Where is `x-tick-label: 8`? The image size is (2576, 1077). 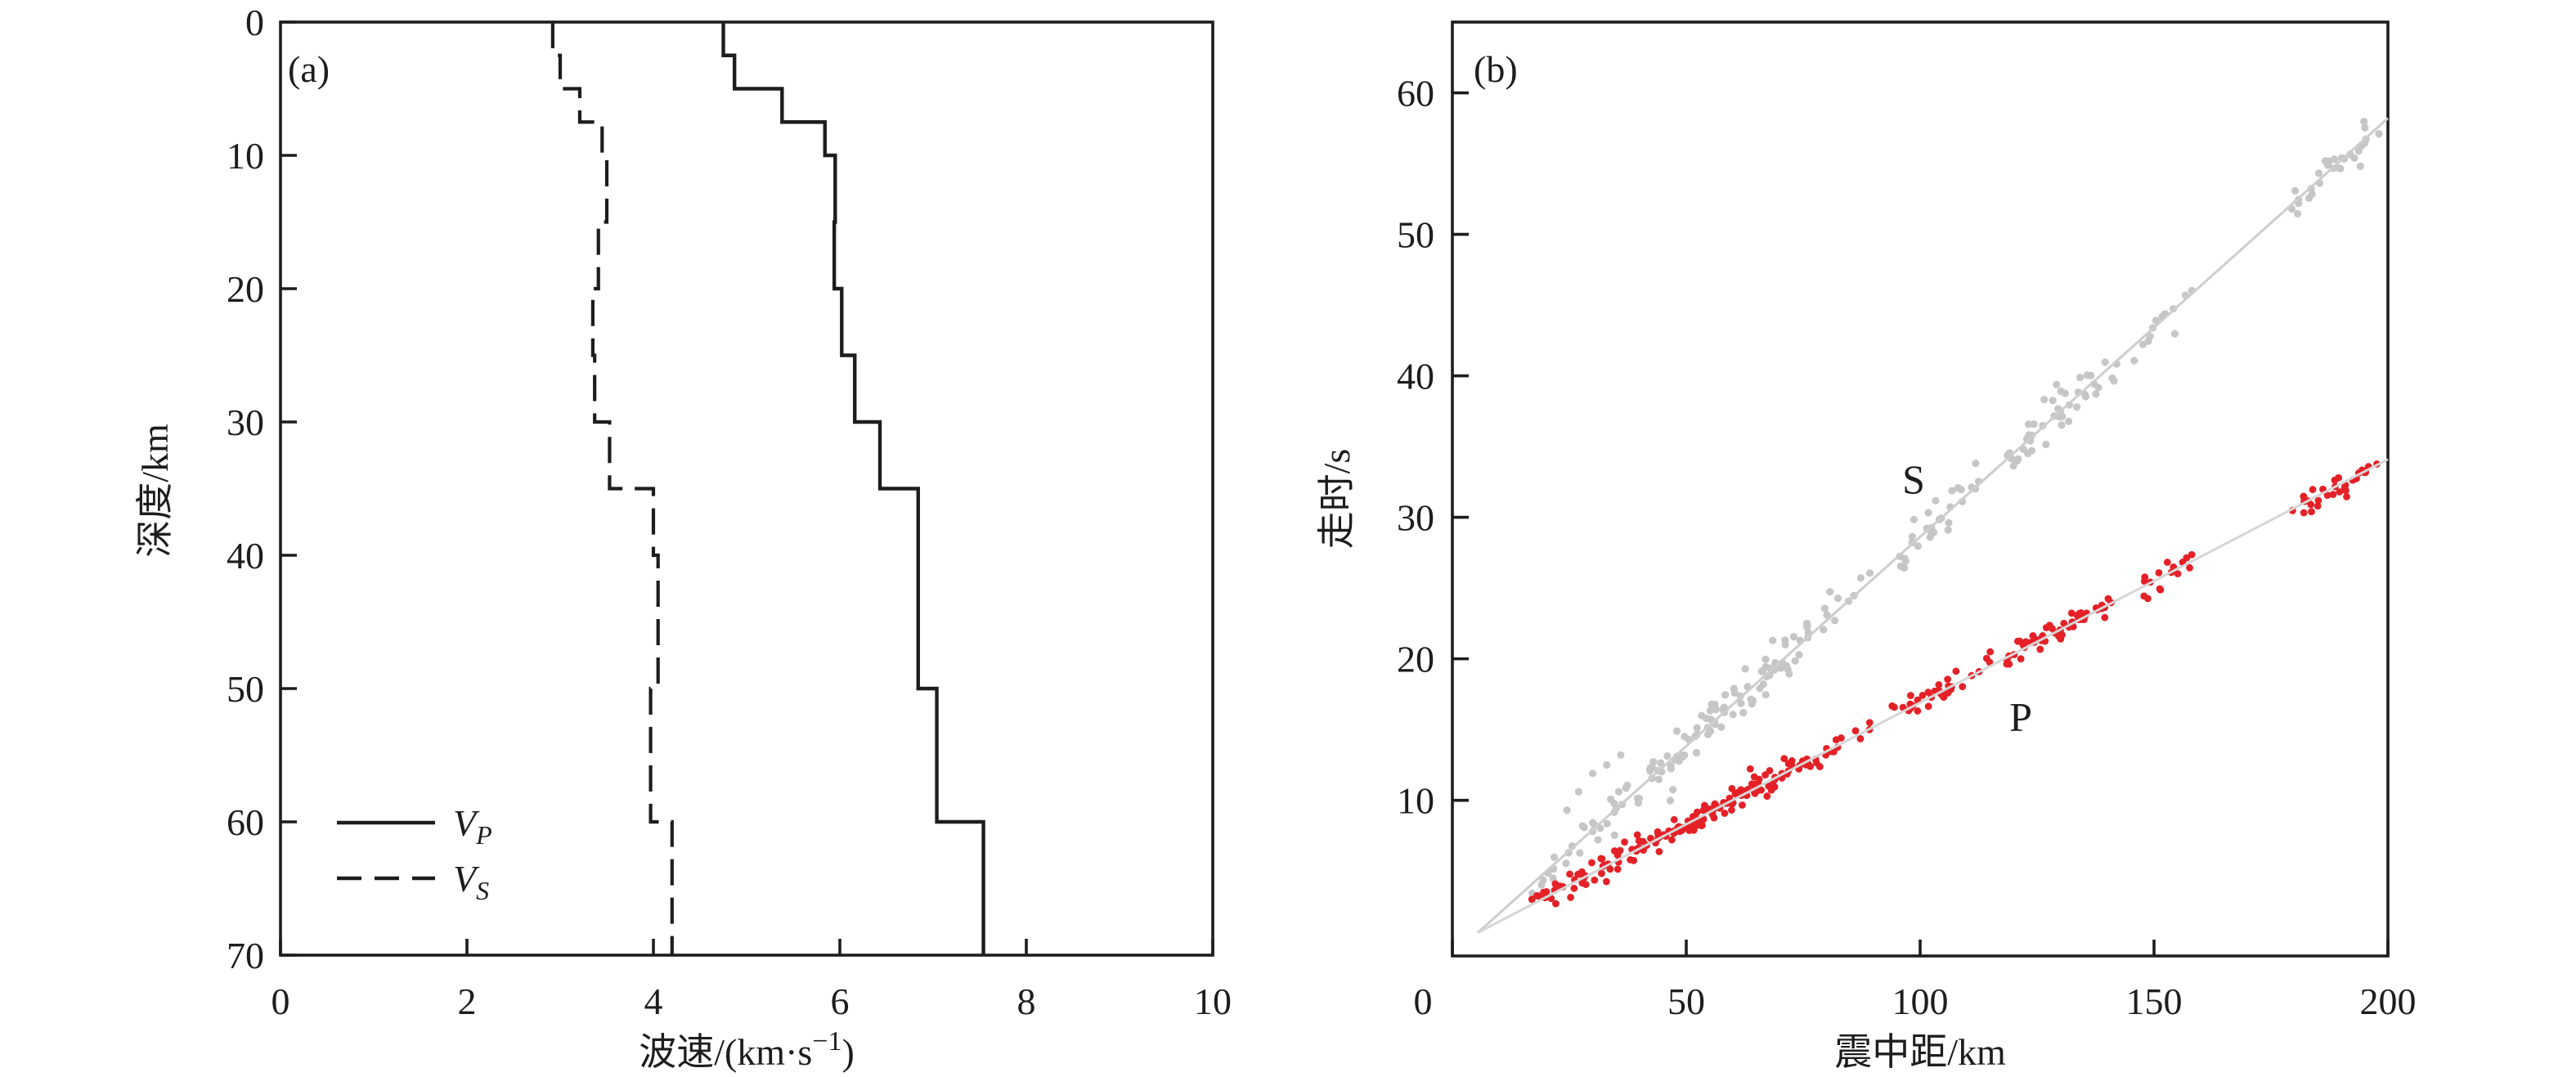 x-tick-label: 8 is located at coordinates (1026, 1001).